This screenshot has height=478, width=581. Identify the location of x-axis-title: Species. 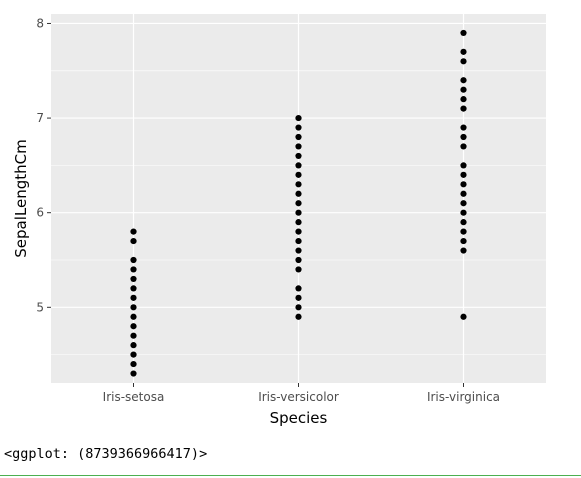
(299, 418).